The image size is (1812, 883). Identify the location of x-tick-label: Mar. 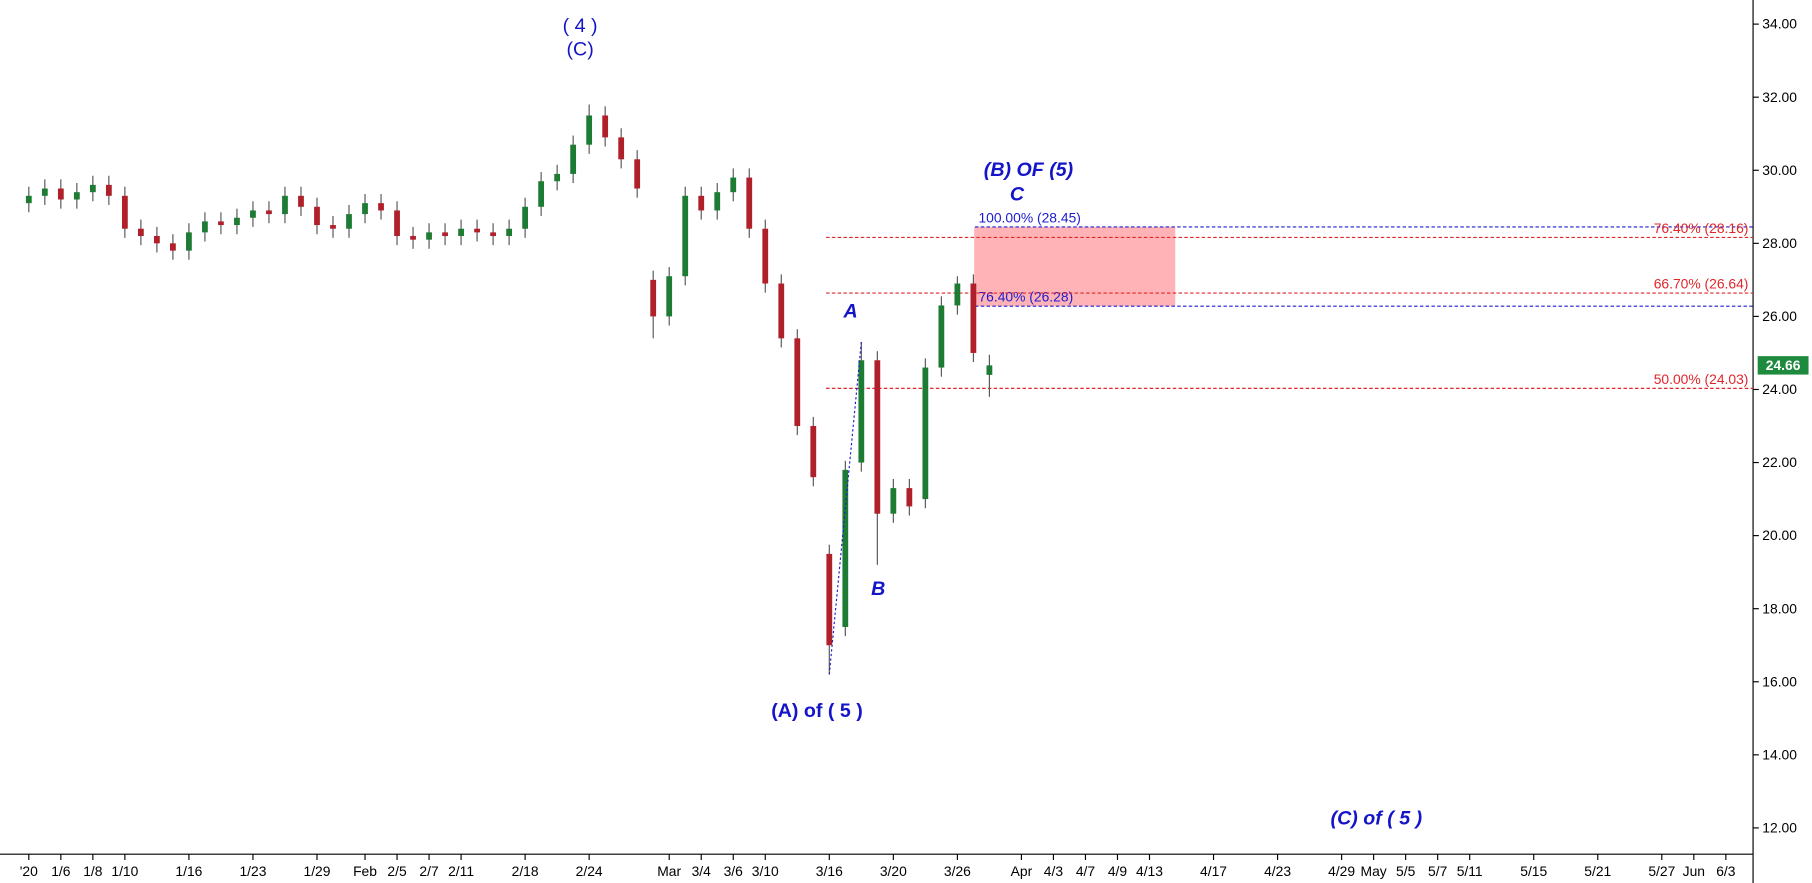
(669, 871).